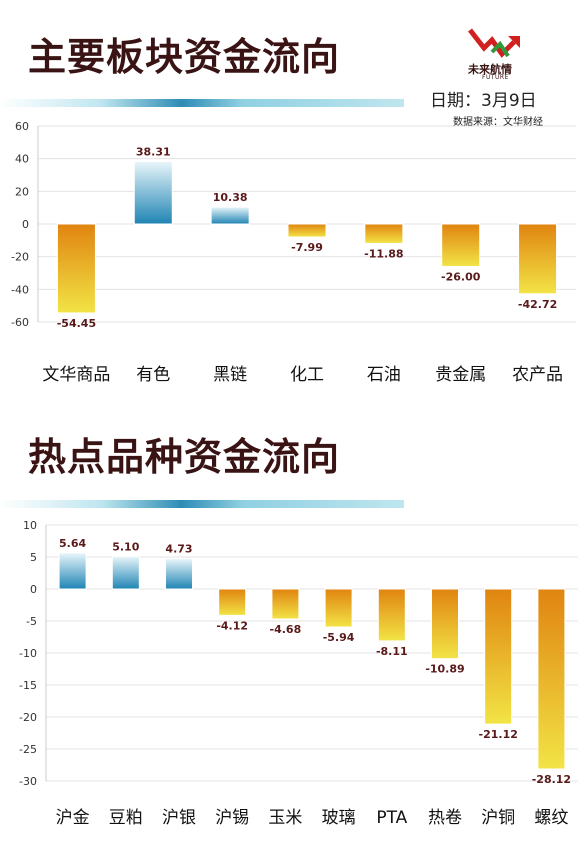 This screenshot has width=587, height=859. Describe the element at coordinates (461, 276) in the screenshot. I see `data-label: -26.00` at that location.